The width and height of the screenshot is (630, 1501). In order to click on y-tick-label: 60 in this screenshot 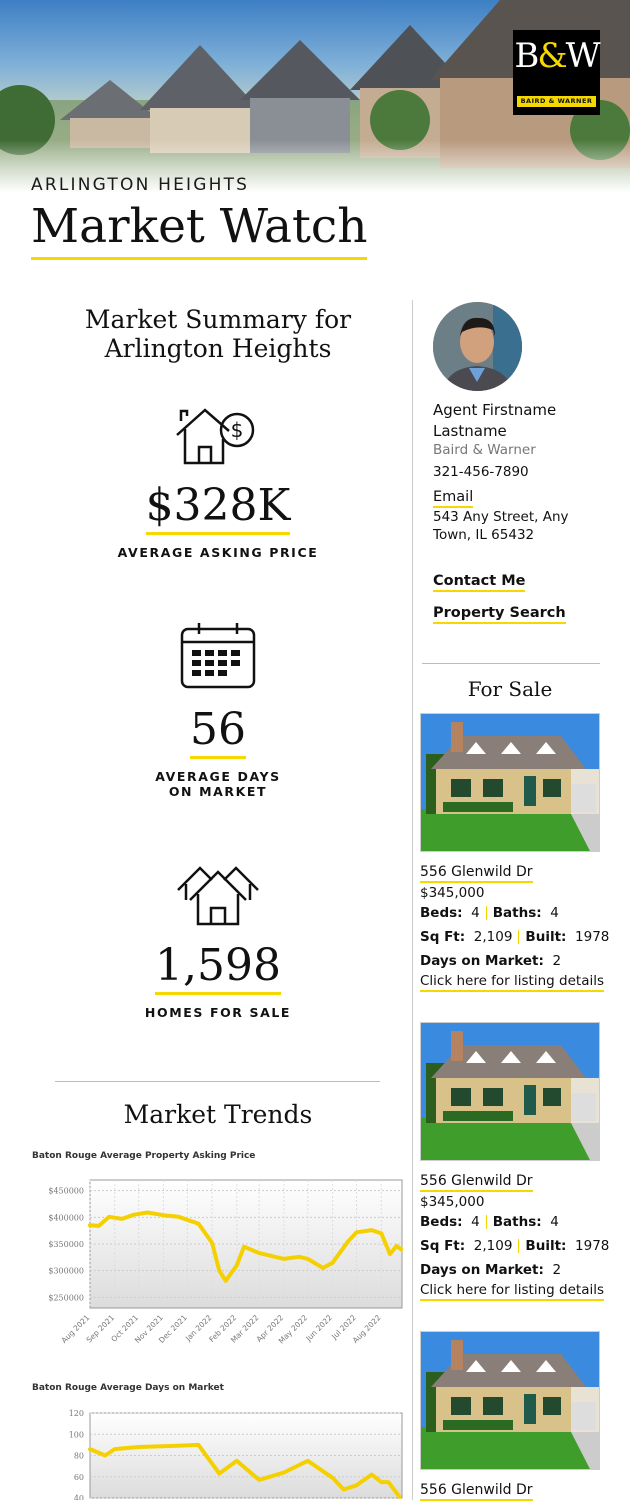, I will do `click(79, 1477)`.